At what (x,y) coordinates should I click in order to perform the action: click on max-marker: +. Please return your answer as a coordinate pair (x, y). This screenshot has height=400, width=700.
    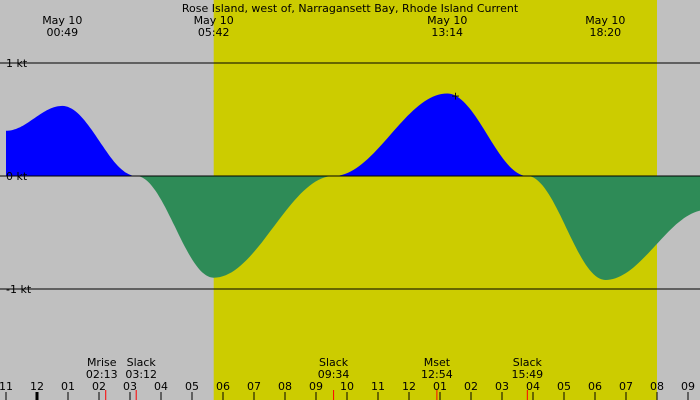
    Looking at the image, I should click on (455, 96).